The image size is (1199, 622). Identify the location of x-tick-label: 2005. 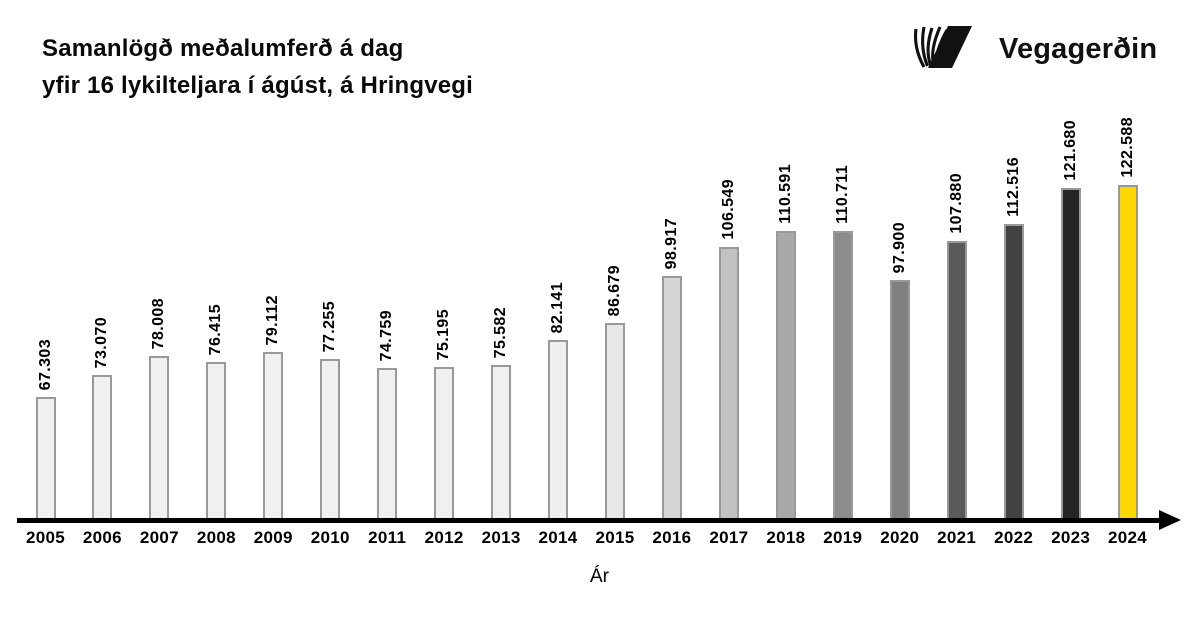
(45, 537).